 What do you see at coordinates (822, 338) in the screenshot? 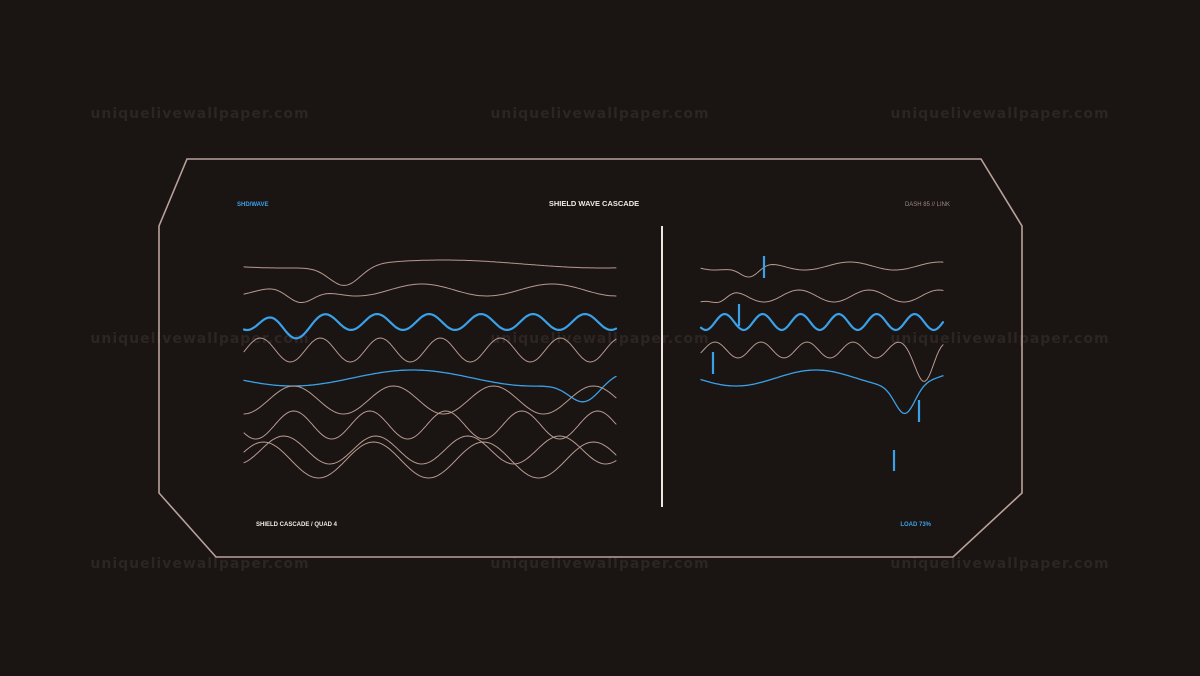
I see `right-wave-panel` at bounding box center [822, 338].